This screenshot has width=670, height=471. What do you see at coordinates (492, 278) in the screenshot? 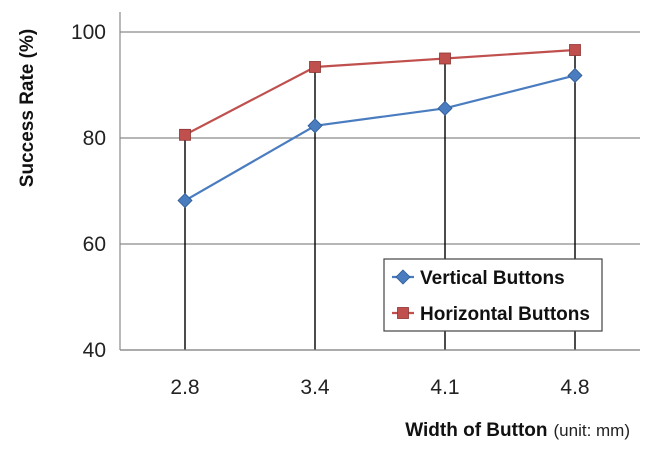
I see `legend-label: Vertical Buttons` at bounding box center [492, 278].